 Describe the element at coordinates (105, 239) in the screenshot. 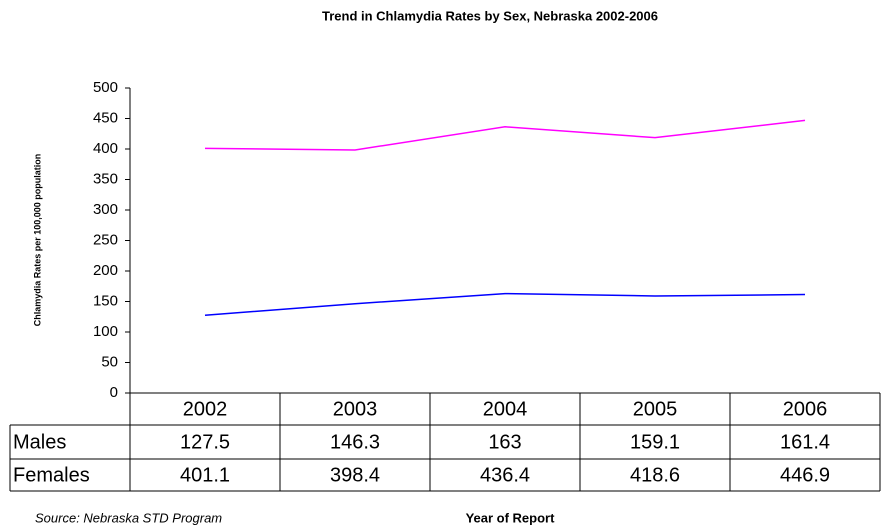

I see `y-tick-label: 250` at that location.